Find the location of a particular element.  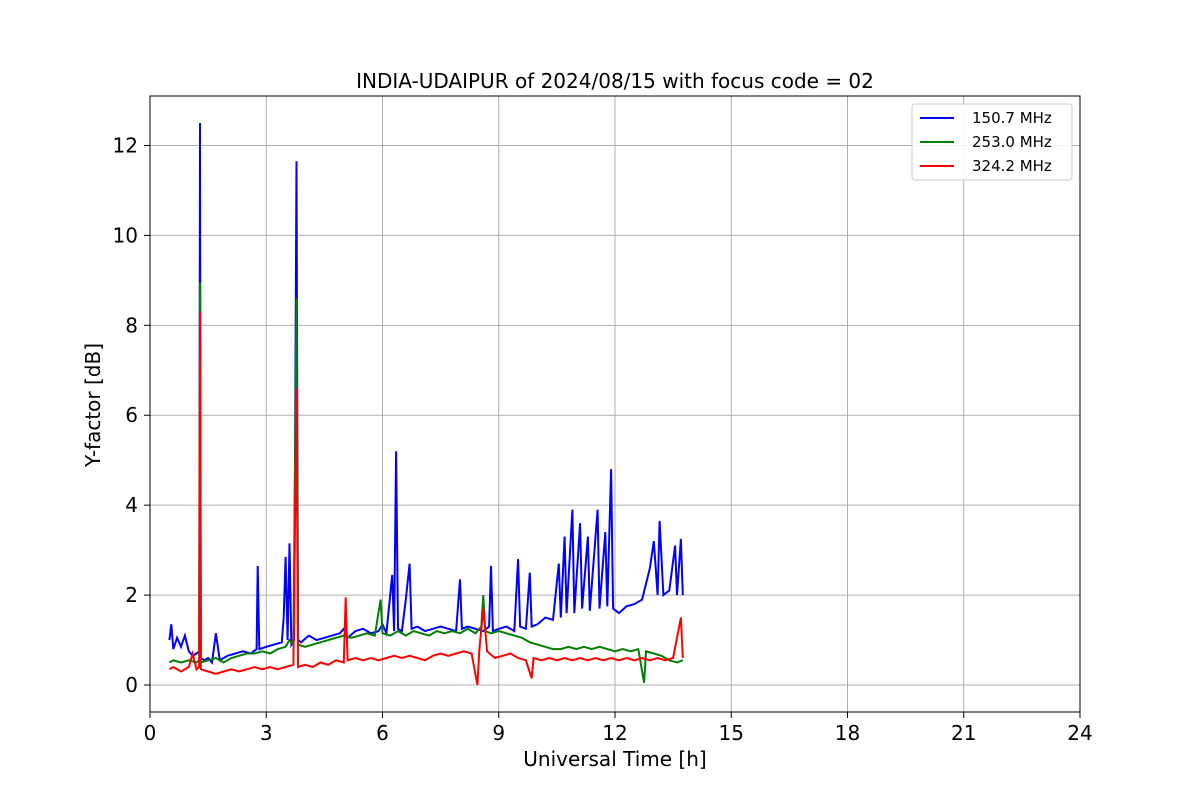

x-tick-label: 12 is located at coordinates (614, 733).